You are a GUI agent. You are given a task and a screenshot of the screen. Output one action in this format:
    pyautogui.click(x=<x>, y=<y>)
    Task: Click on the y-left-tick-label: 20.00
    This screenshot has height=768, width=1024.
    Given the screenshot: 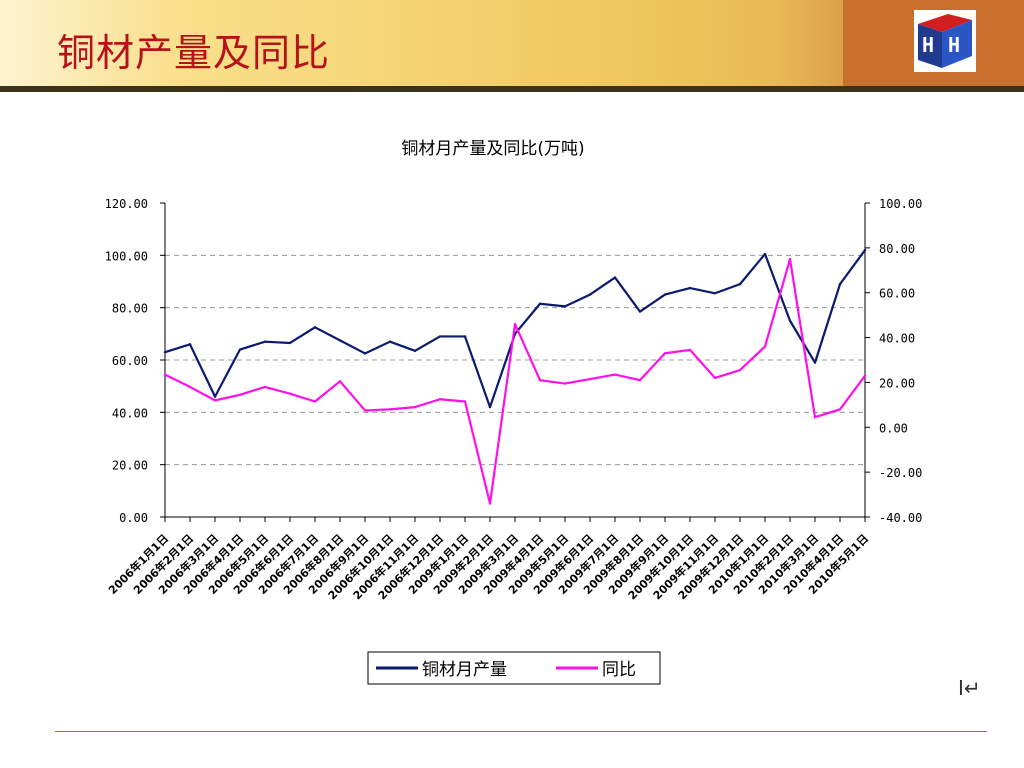 What is the action you would take?
    pyautogui.click(x=130, y=466)
    